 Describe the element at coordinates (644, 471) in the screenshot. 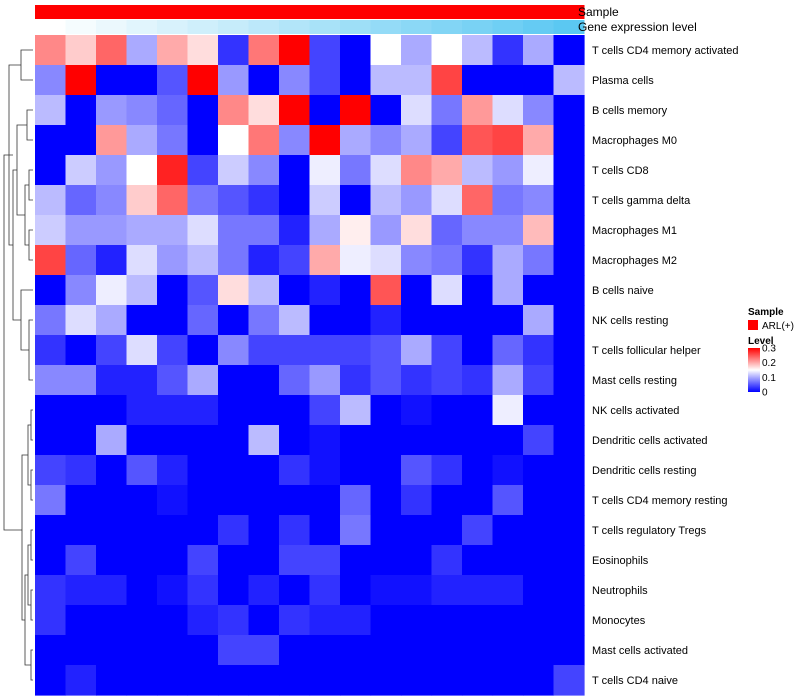

I see `row-label: Dendritic cells resting` at that location.